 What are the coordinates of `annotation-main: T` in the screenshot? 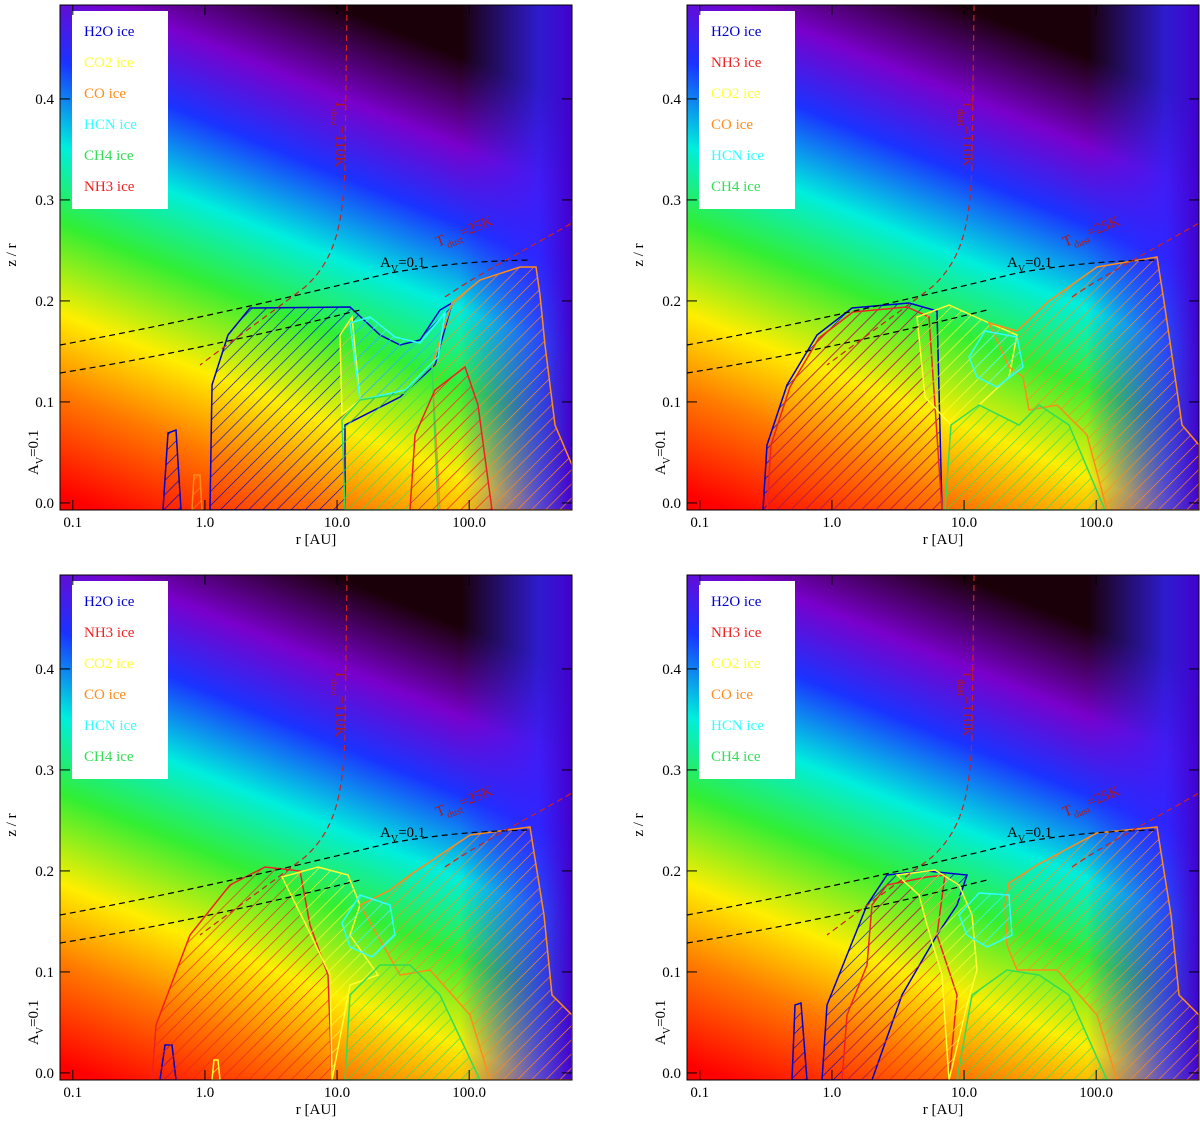 It's located at (340, 104).